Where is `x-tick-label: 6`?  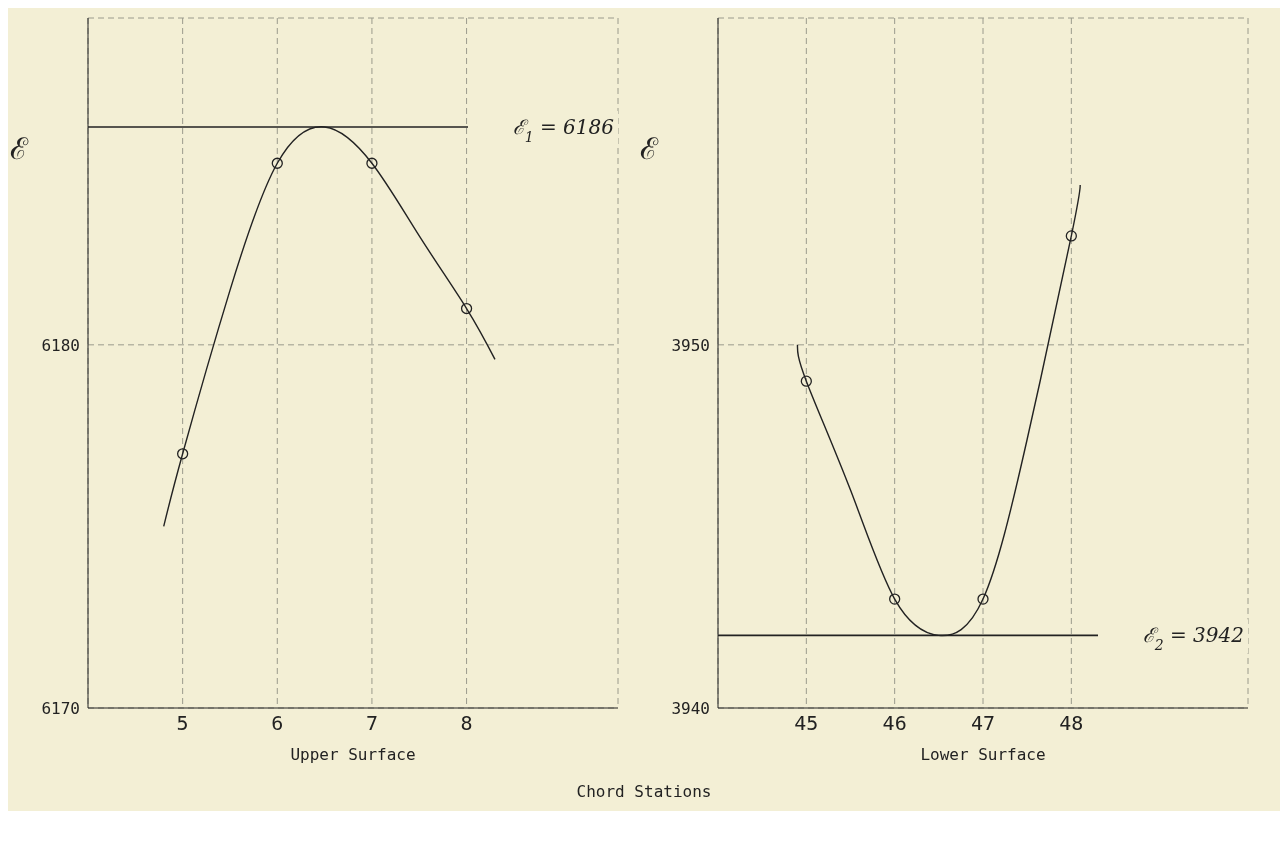 x-tick-label: 6 is located at coordinates (277, 723).